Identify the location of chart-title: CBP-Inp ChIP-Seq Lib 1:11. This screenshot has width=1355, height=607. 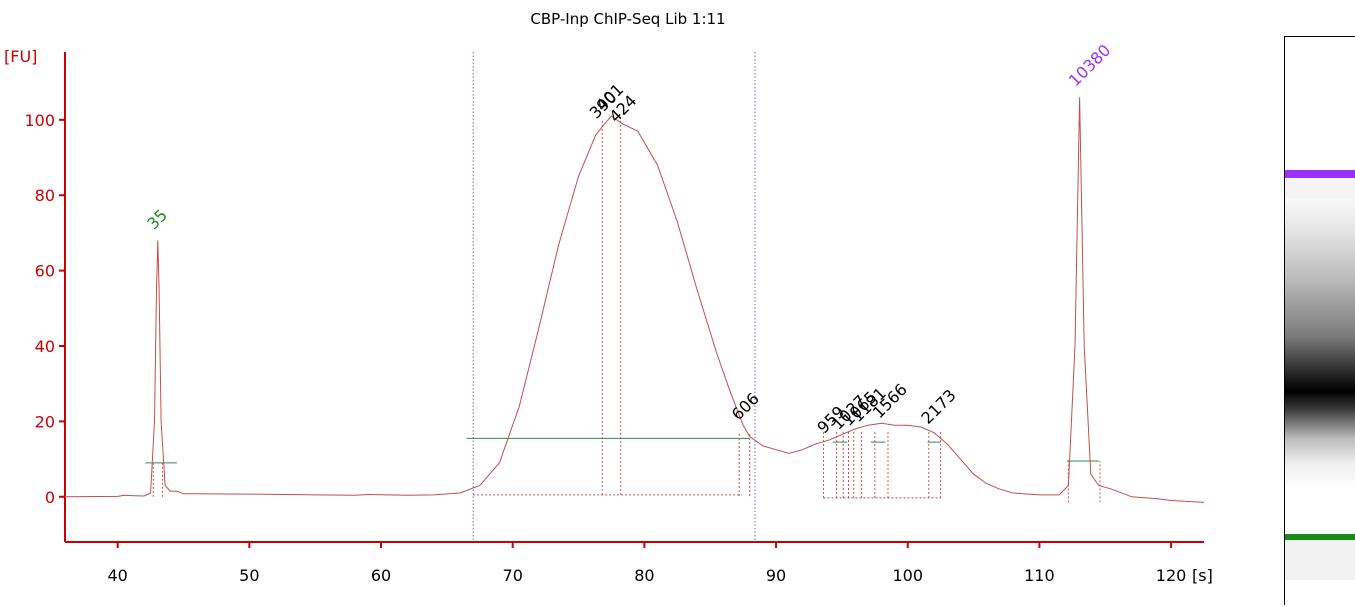
(627, 19).